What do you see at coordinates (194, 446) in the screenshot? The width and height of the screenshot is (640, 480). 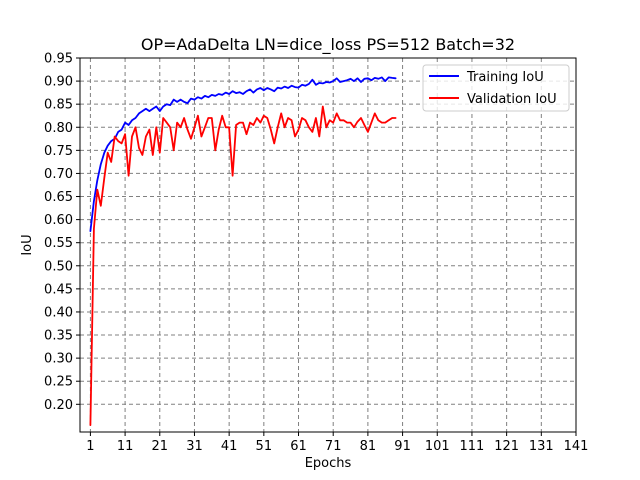 I see `x-tick-label: 31` at bounding box center [194, 446].